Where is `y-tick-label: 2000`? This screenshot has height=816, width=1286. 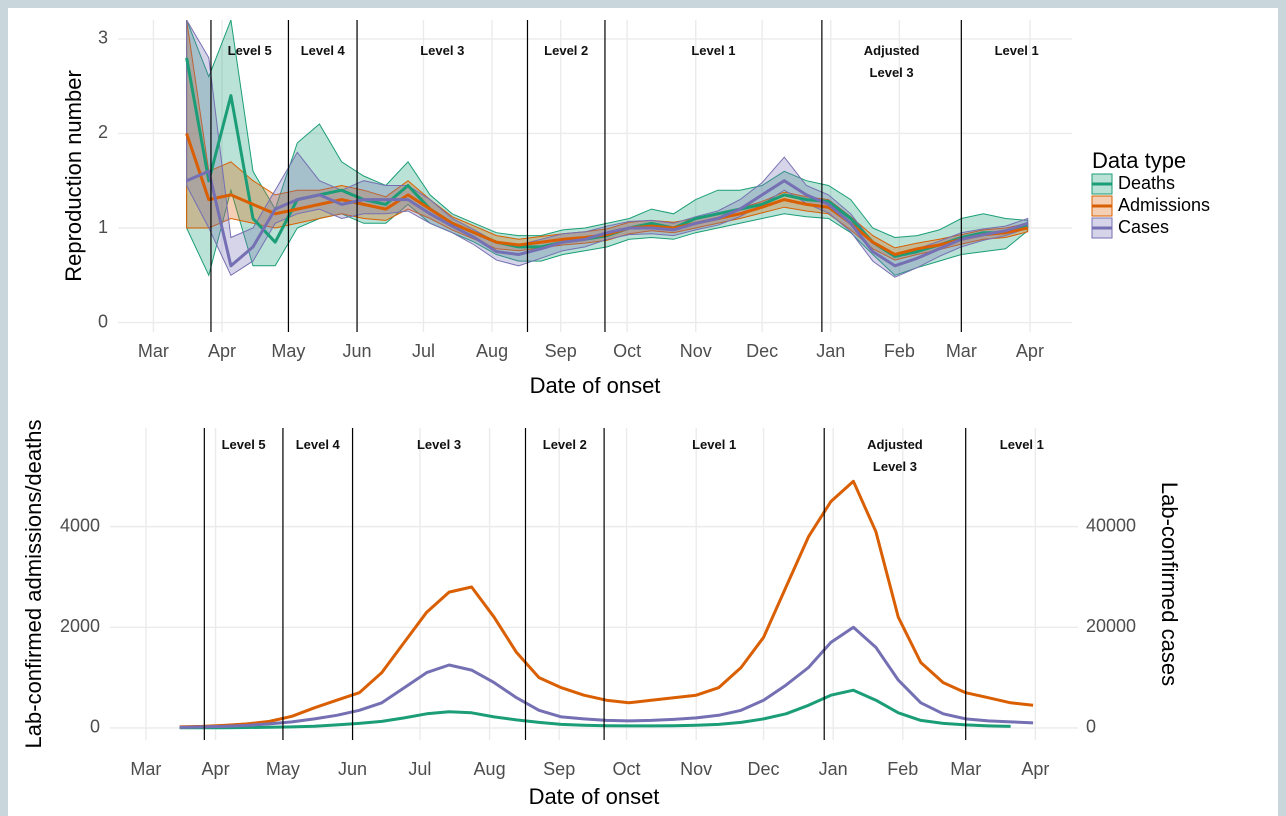
y-tick-label: 2000 is located at coordinates (80, 626).